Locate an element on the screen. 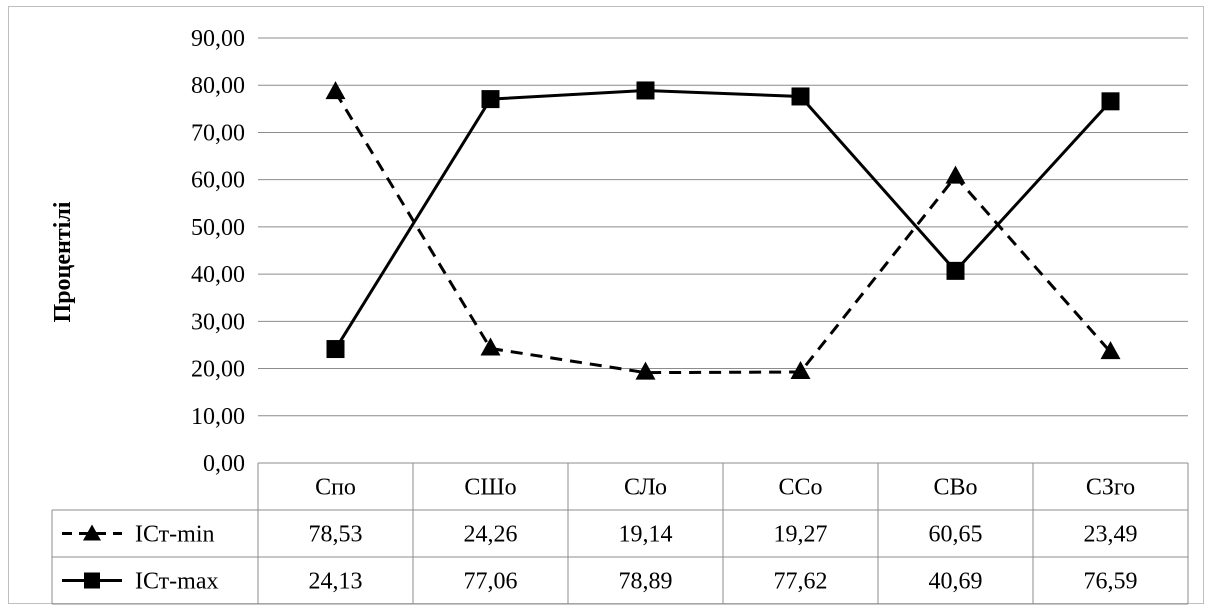 This screenshot has height=610, width=1212. y-tick-label: 20,00 is located at coordinates (218, 370).